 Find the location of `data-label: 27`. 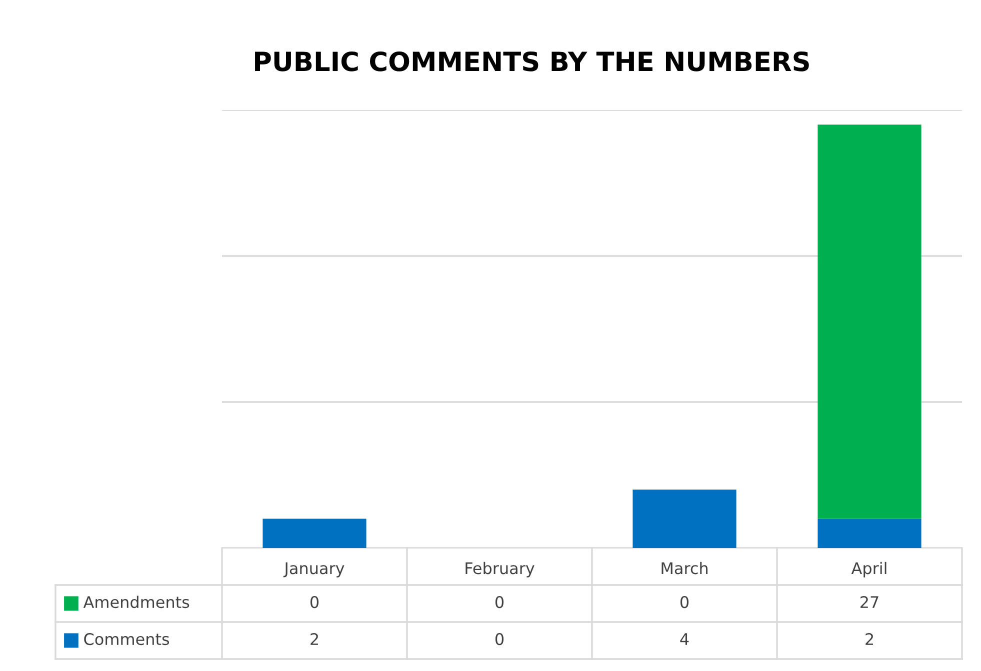

data-label: 27 is located at coordinates (869, 602).